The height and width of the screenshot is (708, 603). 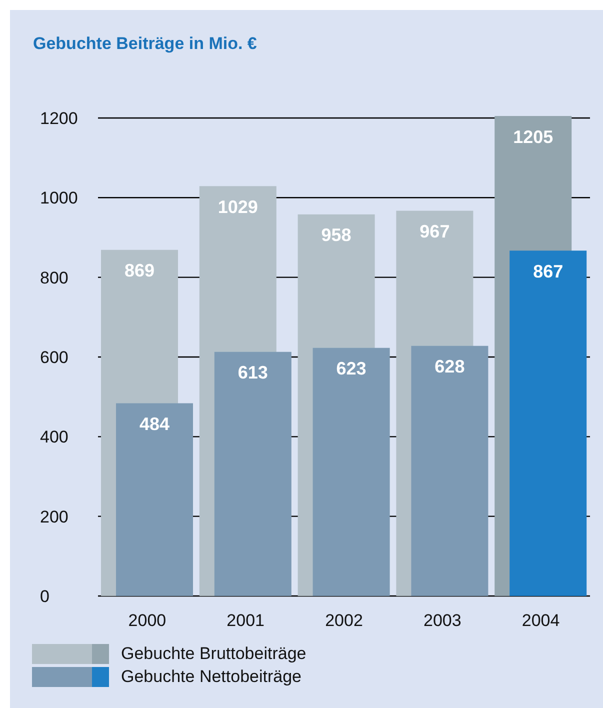 I want to click on x-tick-label: 2001, so click(x=245, y=620).